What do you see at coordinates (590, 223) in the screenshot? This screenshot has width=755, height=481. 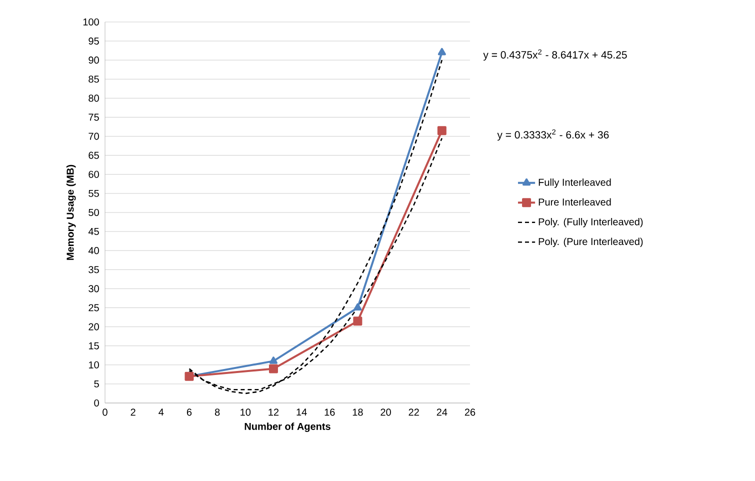 I see `legend-label: Poly. (Fully Interleaved)` at bounding box center [590, 223].